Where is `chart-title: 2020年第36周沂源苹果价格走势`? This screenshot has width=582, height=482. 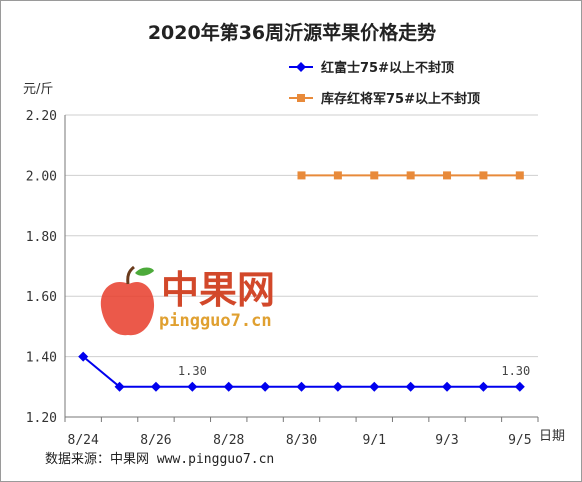 chart-title: 2020年第36周沂源苹果价格走势 is located at coordinates (292, 32).